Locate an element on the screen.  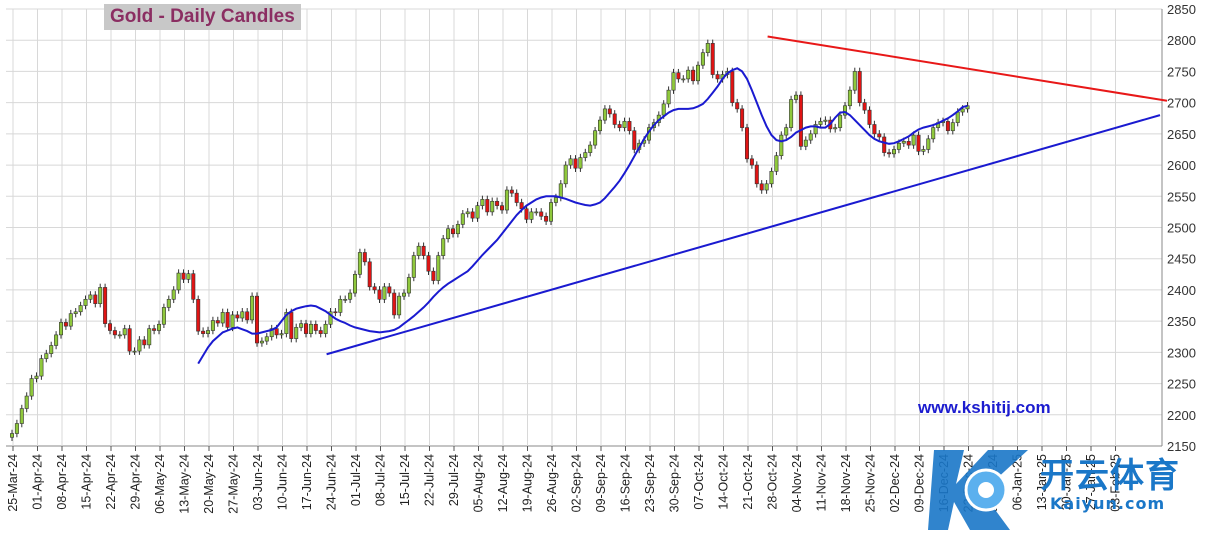
y-tick-label: 2150 is located at coordinates (1181, 446).